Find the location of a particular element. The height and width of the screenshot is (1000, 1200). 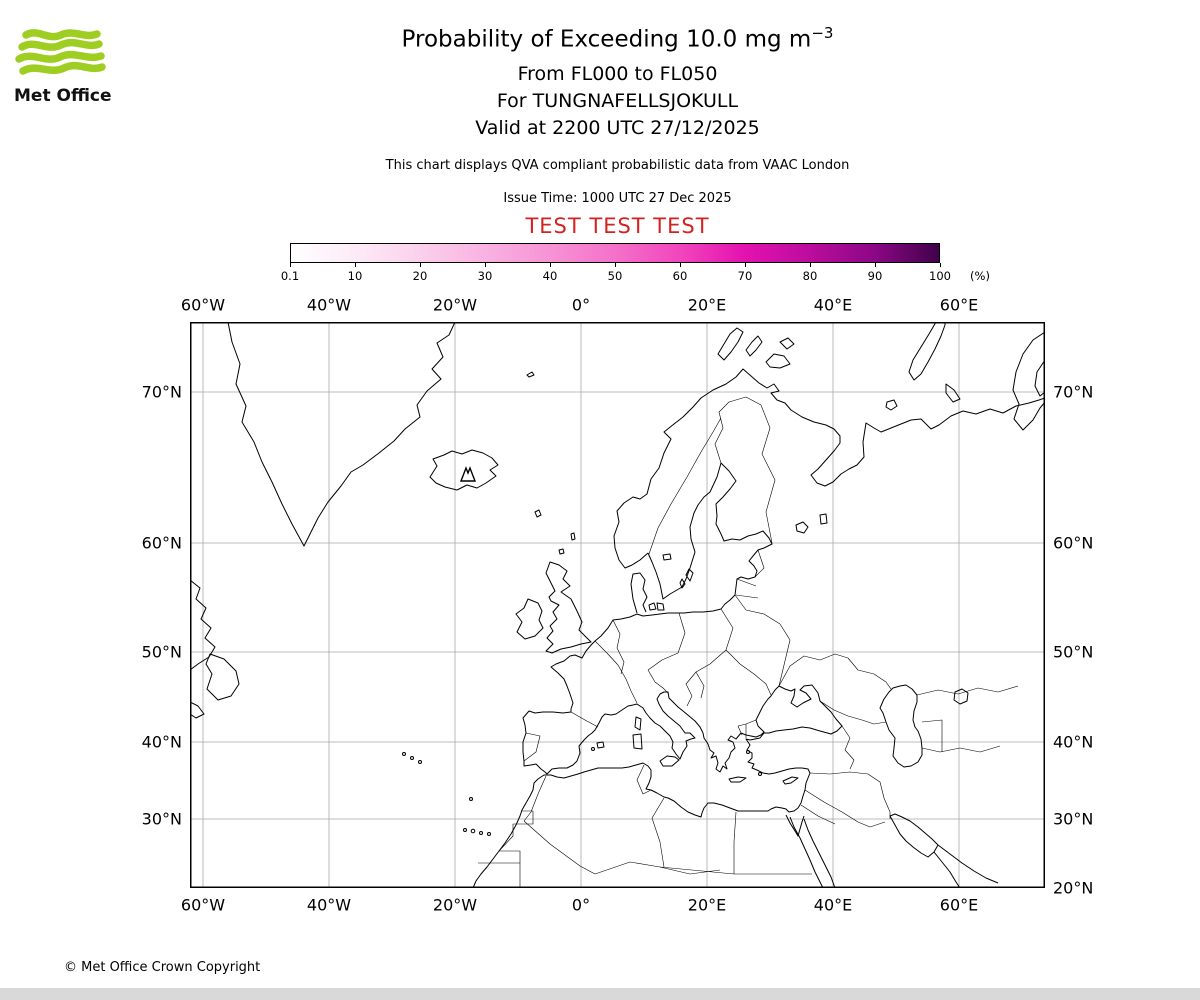

coastline-caspian is located at coordinates (901, 726).